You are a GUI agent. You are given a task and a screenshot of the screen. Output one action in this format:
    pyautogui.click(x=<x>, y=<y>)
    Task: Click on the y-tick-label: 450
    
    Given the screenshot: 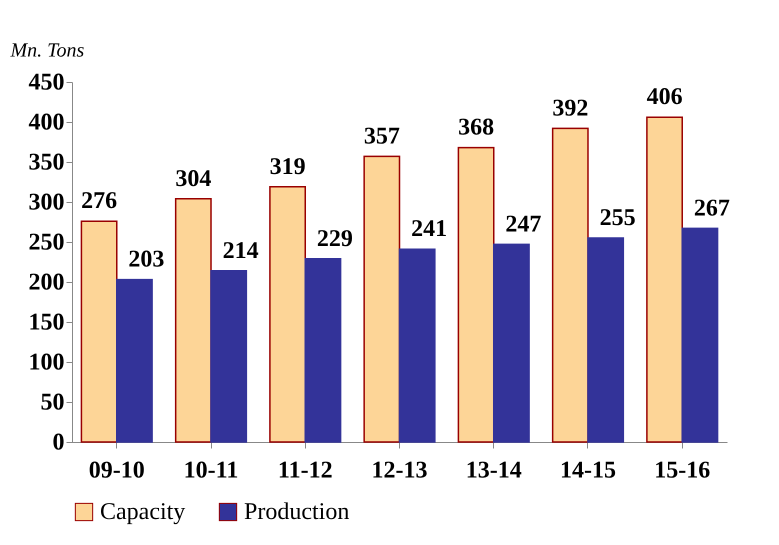 What is the action you would take?
    pyautogui.click(x=46, y=83)
    